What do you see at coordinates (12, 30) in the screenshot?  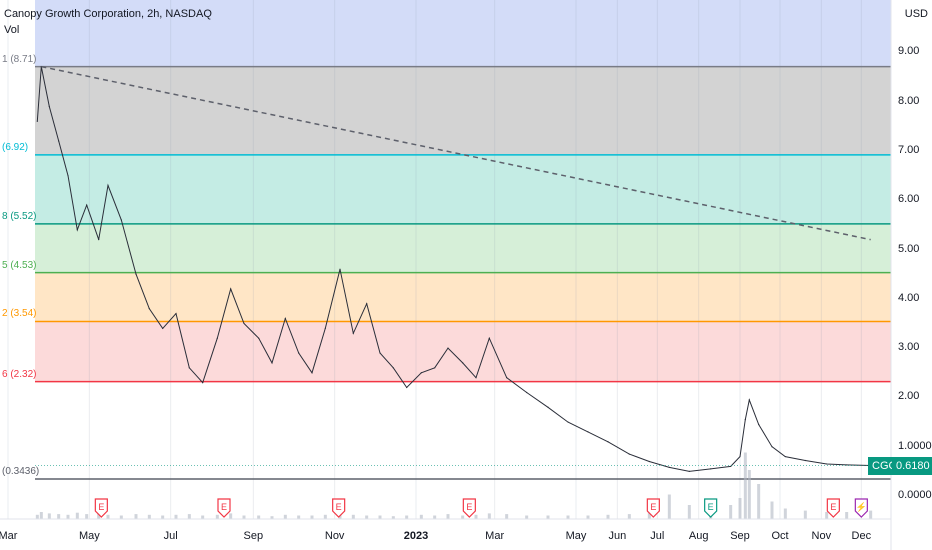 I see `volume-indicator-label: Vol` at bounding box center [12, 30].